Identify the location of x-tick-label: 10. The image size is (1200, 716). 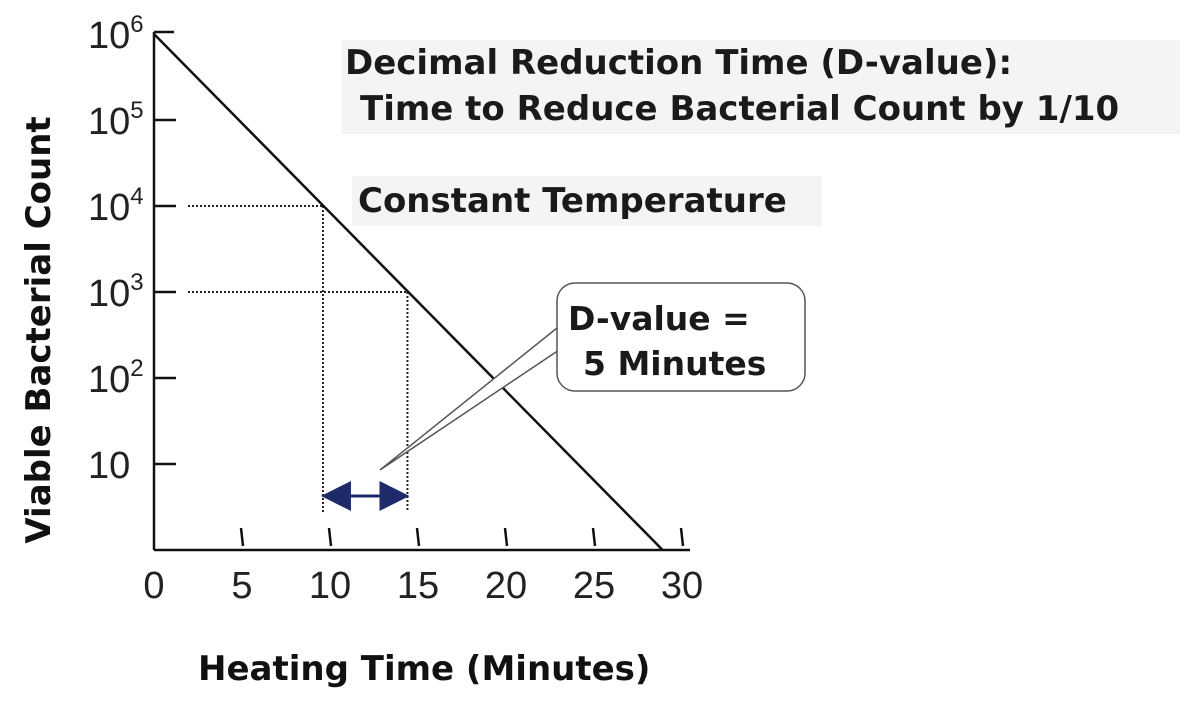
(330, 586).